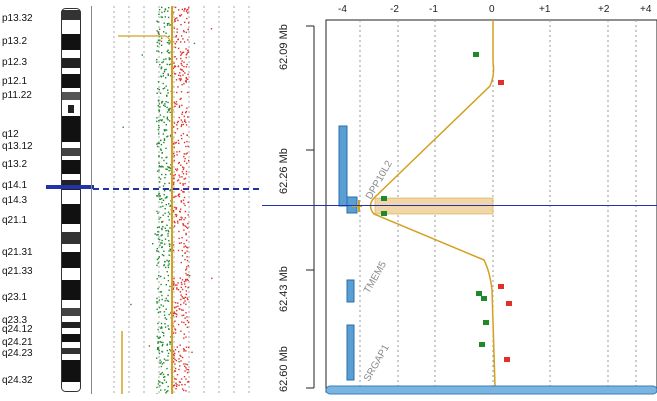 The image size is (657, 401). I want to click on band-label: q13.2, so click(15, 164).